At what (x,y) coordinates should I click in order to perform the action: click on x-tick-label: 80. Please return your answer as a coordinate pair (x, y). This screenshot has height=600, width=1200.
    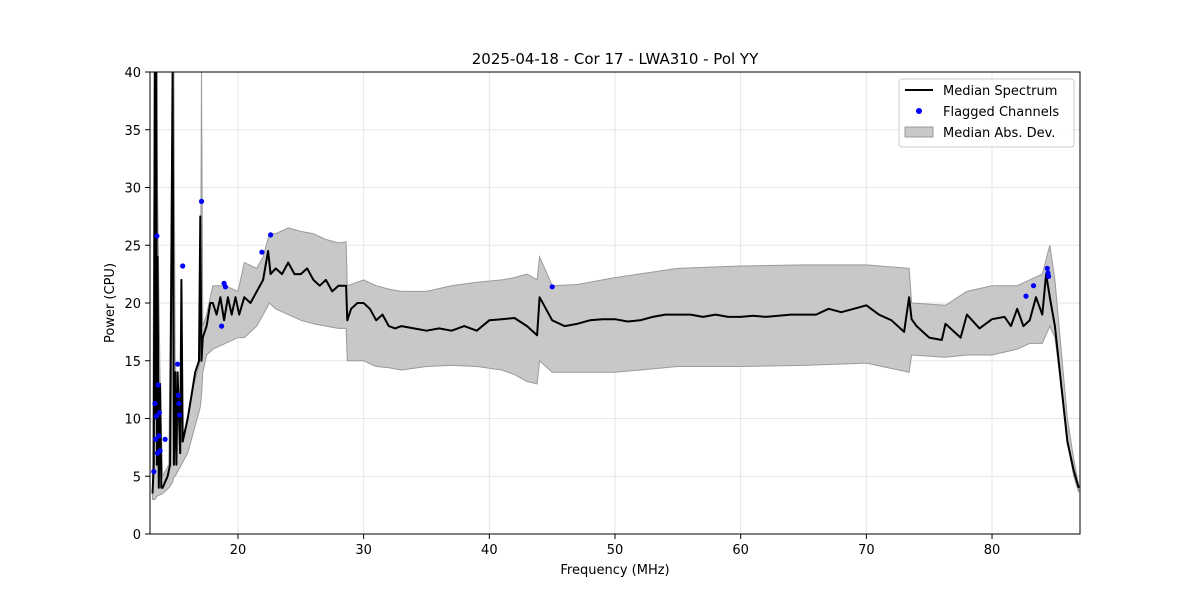
    Looking at the image, I should click on (992, 550).